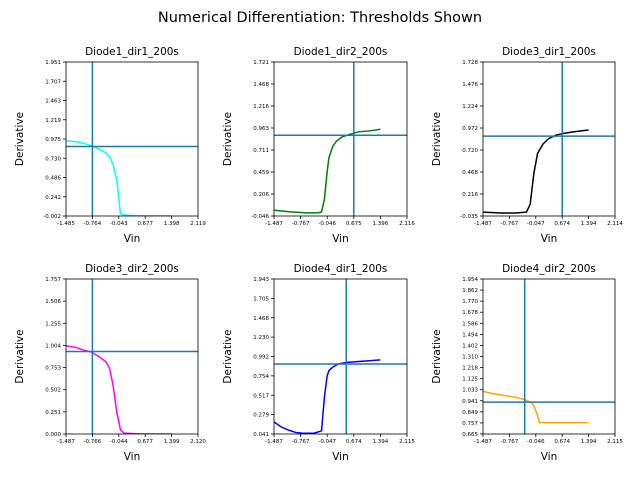 This screenshot has height=480, width=640. Describe the element at coordinates (260, 217) in the screenshot. I see `y-tick-label: -0.046` at that location.